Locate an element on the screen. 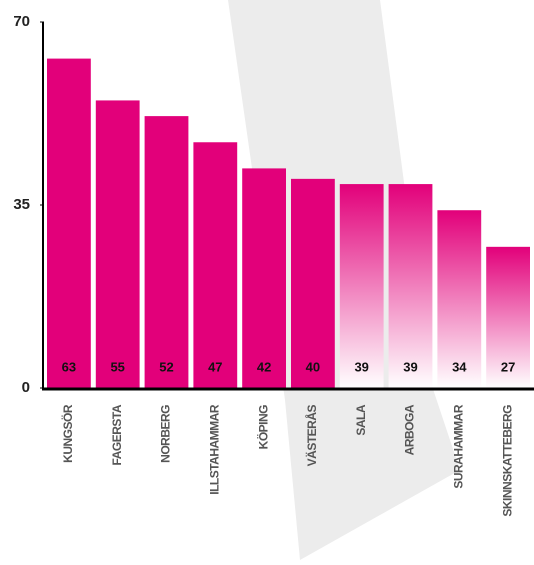  x-tick-label: KUNGSÖR is located at coordinates (67, 433).